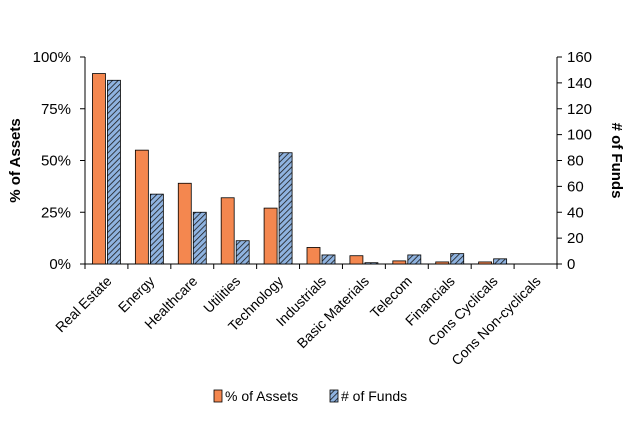  I want to click on right-tick-label: 120, so click(579, 109).